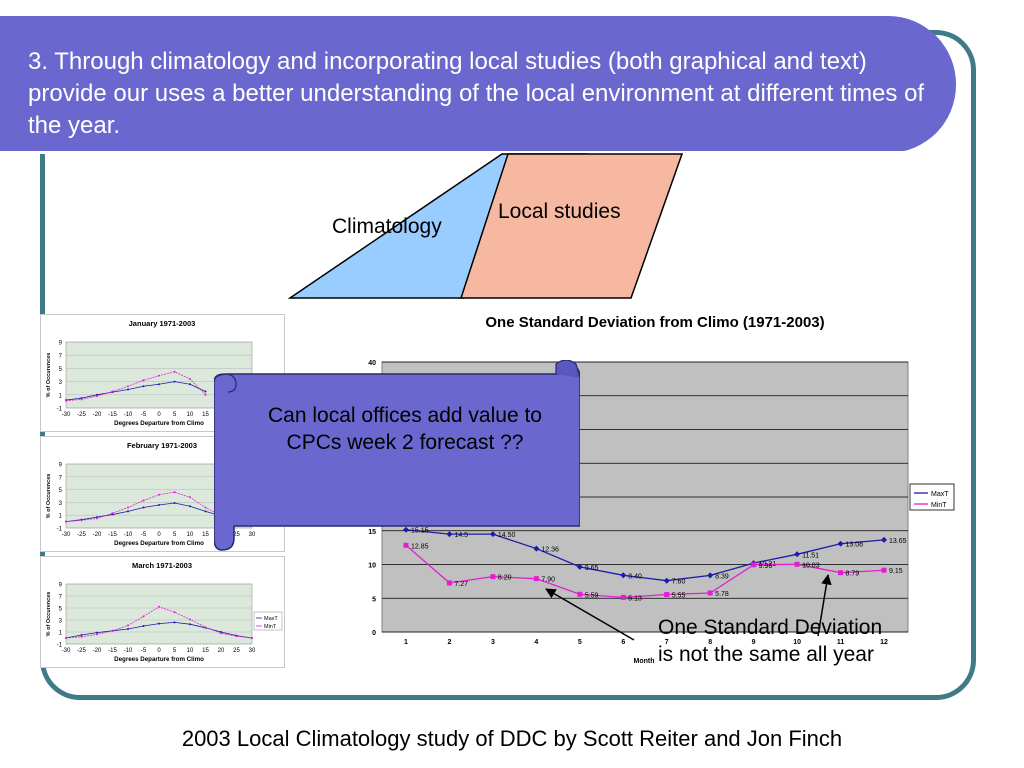 This screenshot has height=768, width=1024. Describe the element at coordinates (97, 651) in the screenshot. I see `mini-x-tick: -20` at that location.